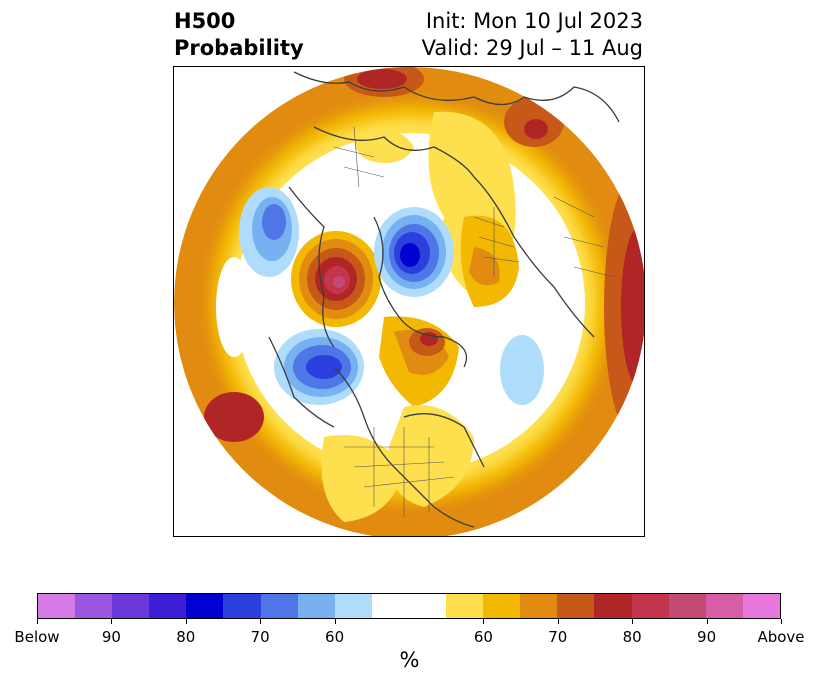 The width and height of the screenshot is (819, 686). I want to click on title-line-1: H500, so click(205, 21).